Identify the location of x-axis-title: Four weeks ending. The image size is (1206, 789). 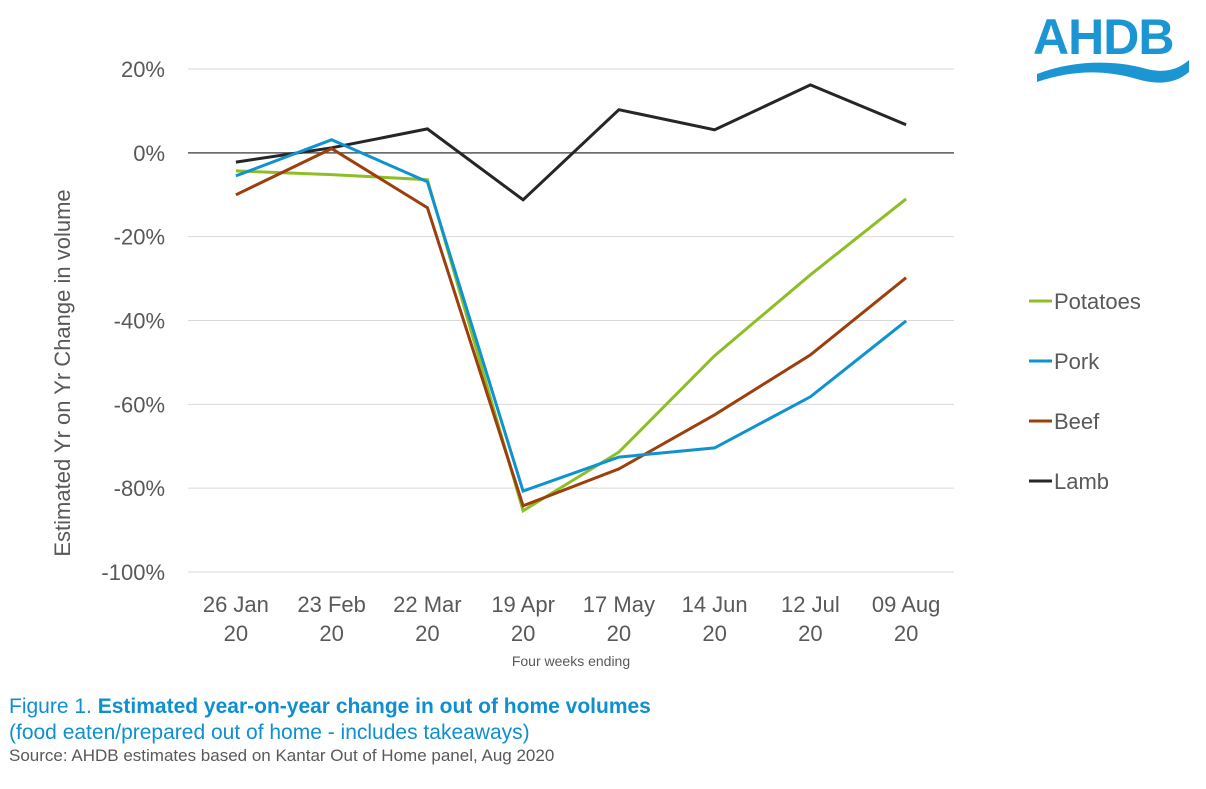
(571, 661).